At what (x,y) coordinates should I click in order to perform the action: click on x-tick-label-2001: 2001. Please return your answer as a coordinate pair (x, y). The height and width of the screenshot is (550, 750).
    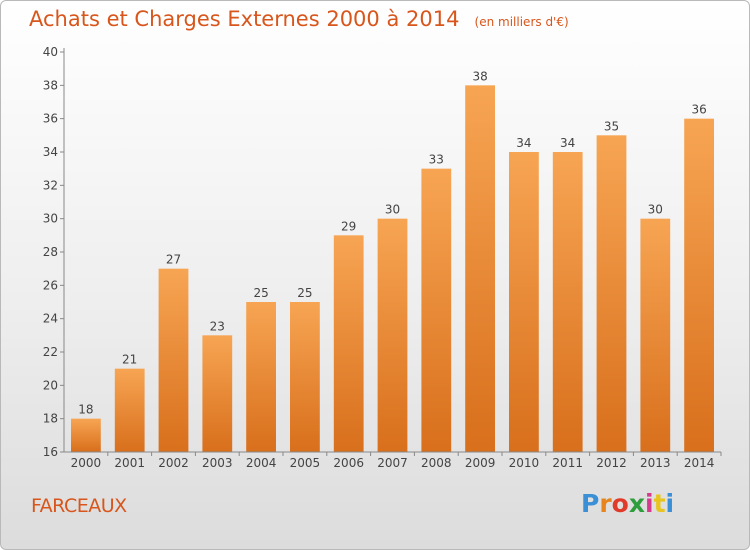
    Looking at the image, I should click on (129, 463).